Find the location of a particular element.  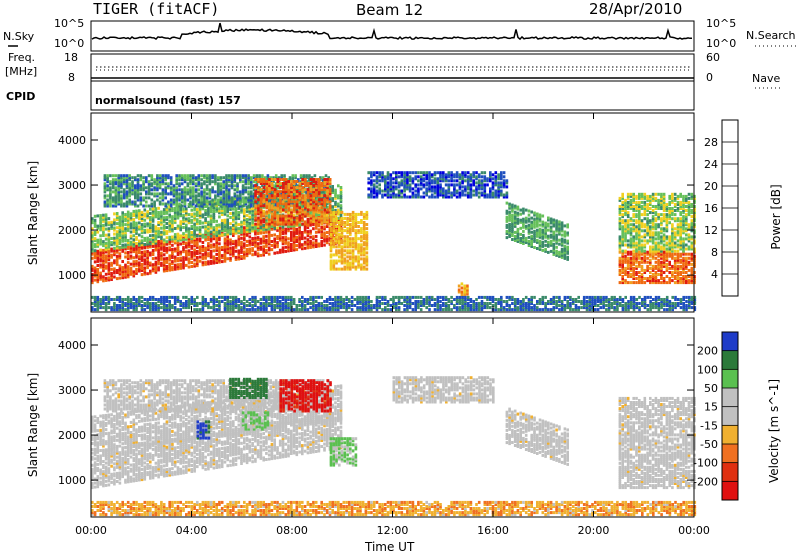

radar-title: TIGER (fitACF) is located at coordinates (156, 9).